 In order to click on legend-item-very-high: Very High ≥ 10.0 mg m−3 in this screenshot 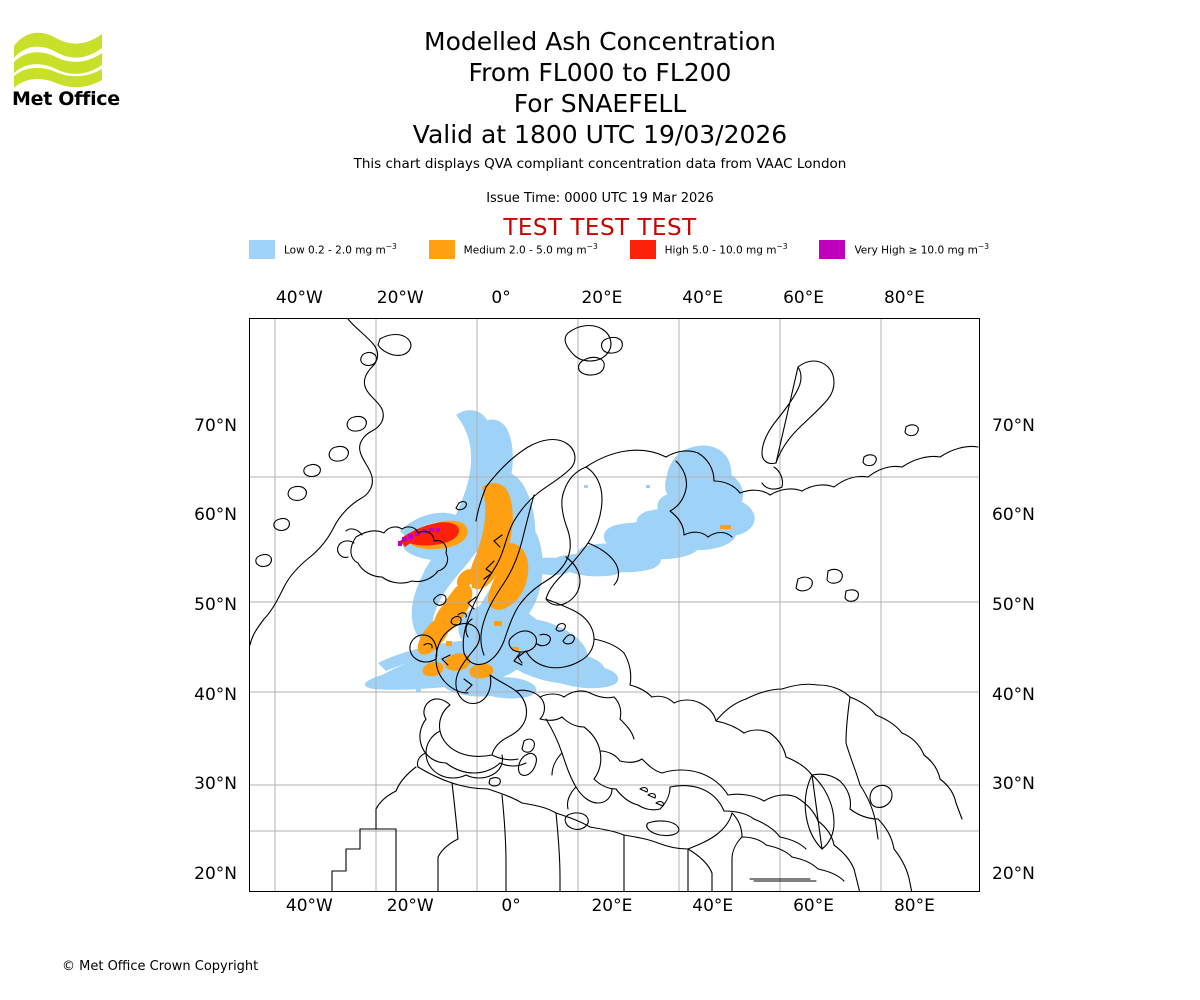, I will do `click(904, 249)`.